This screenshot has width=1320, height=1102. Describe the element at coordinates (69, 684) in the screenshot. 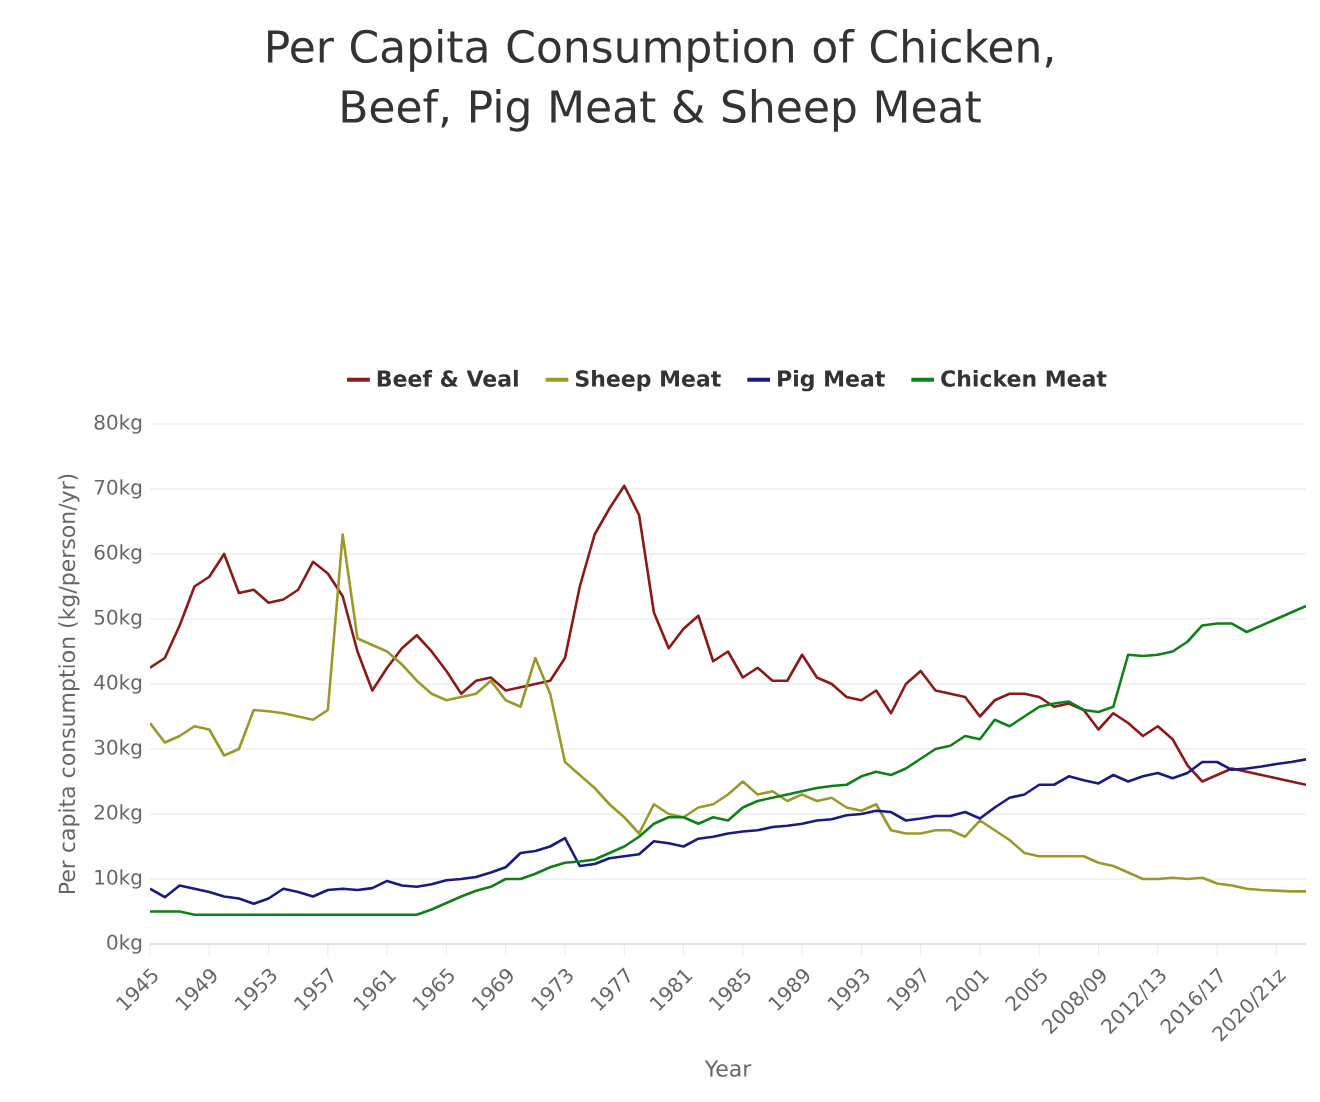

I see `y-axis-title: Per capita consumption (kg/person/yr)` at that location.